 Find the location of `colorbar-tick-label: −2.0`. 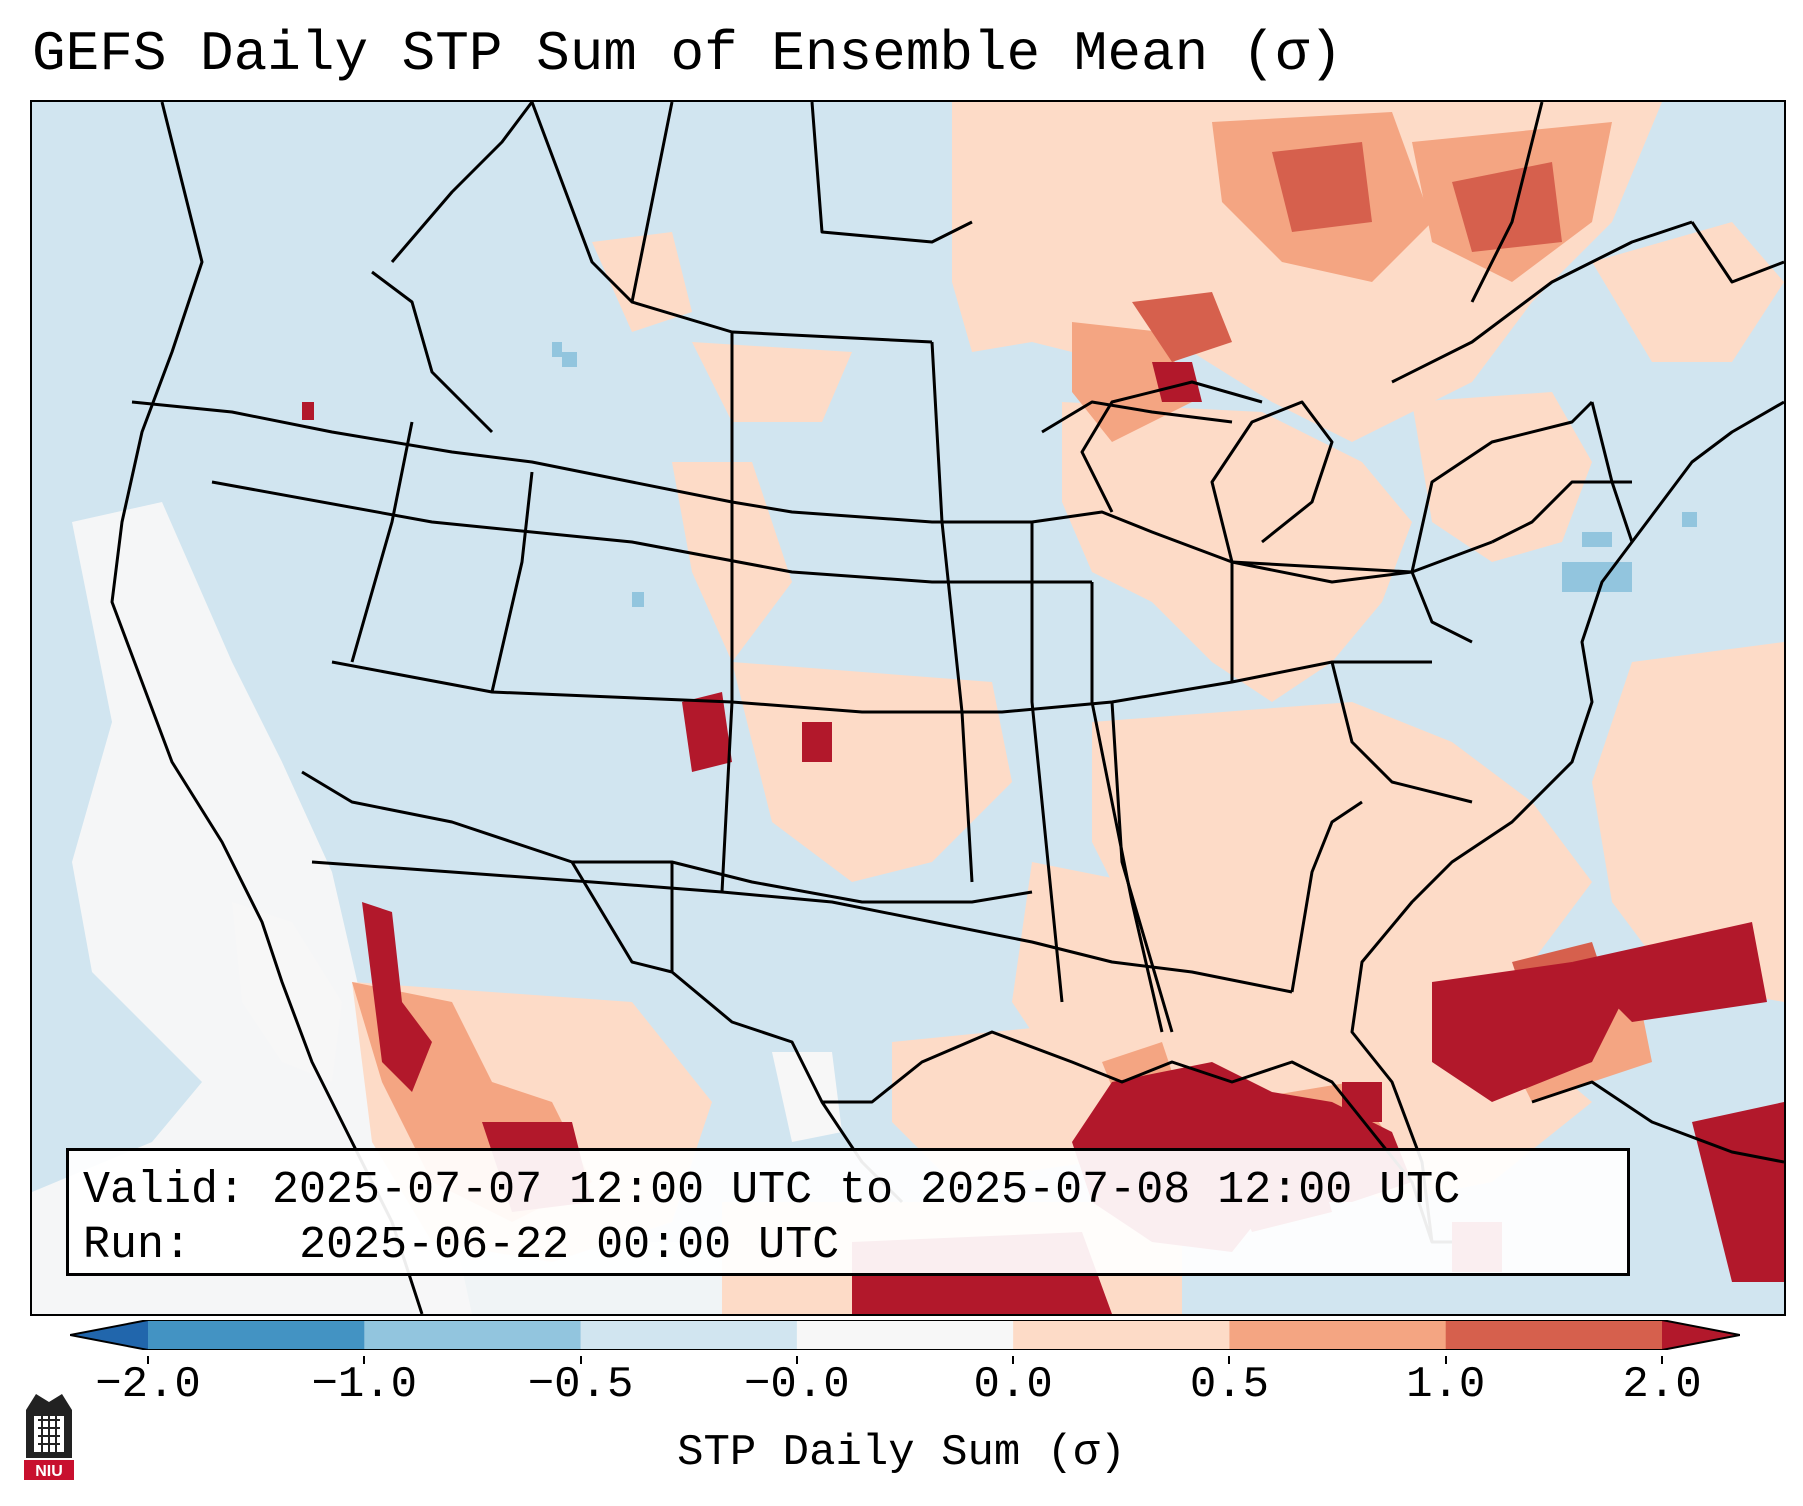

colorbar-tick-label: −2.0 is located at coordinates (148, 1385).